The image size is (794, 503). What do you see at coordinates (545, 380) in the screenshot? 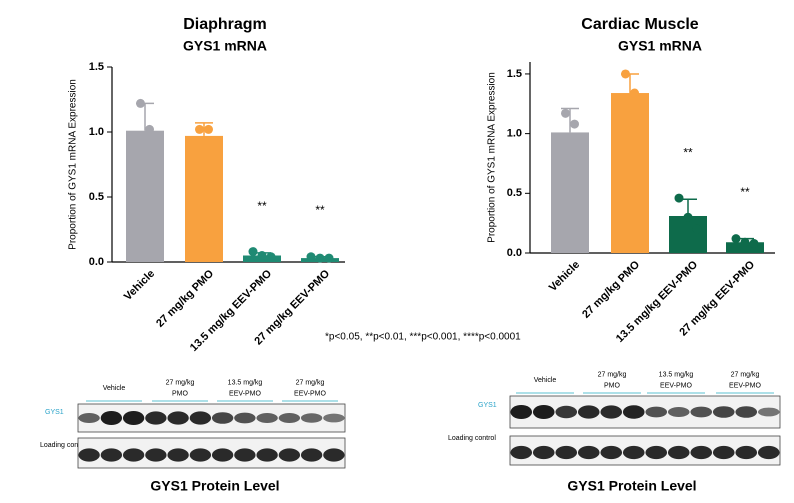
I see `lane-group-label: Vehicle` at bounding box center [545, 380].